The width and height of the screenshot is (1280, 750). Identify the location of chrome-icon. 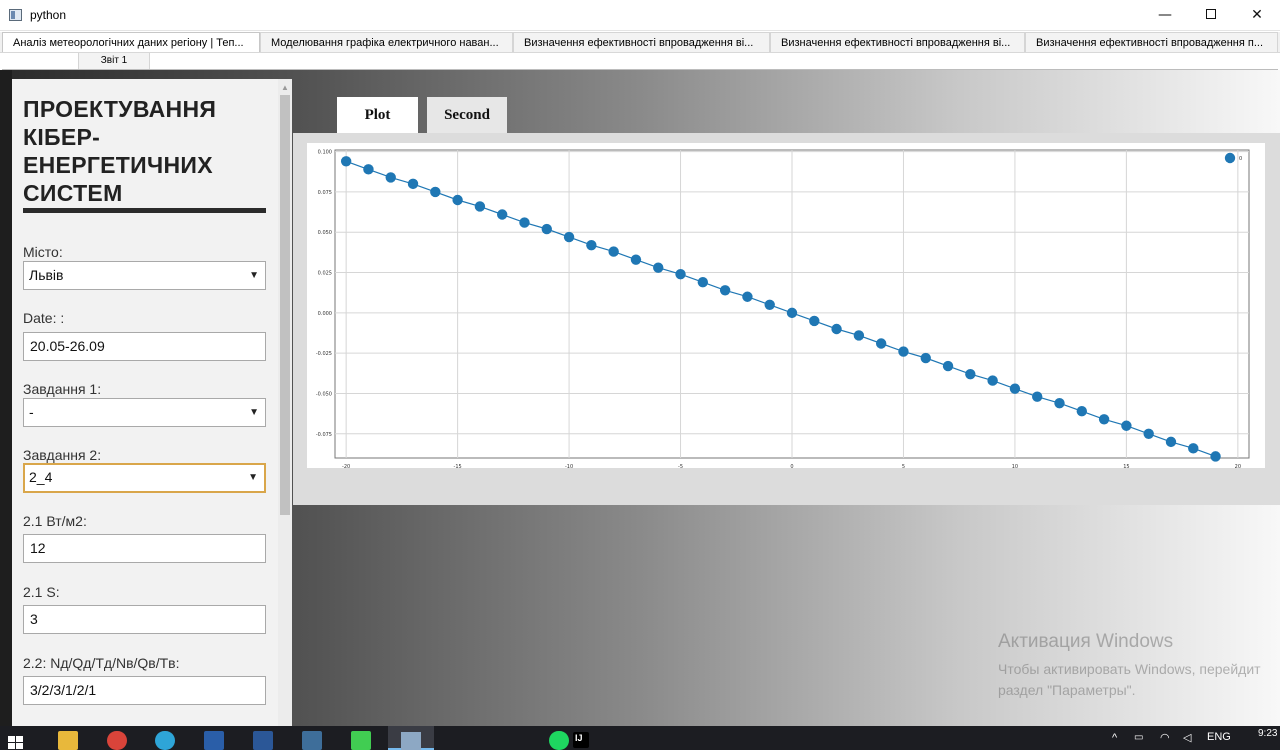
(117, 740).